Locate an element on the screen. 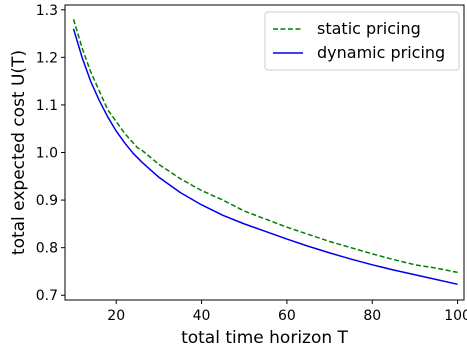 This screenshot has width=467, height=350. legend-label-2: dynamic pricing is located at coordinates (381, 52).